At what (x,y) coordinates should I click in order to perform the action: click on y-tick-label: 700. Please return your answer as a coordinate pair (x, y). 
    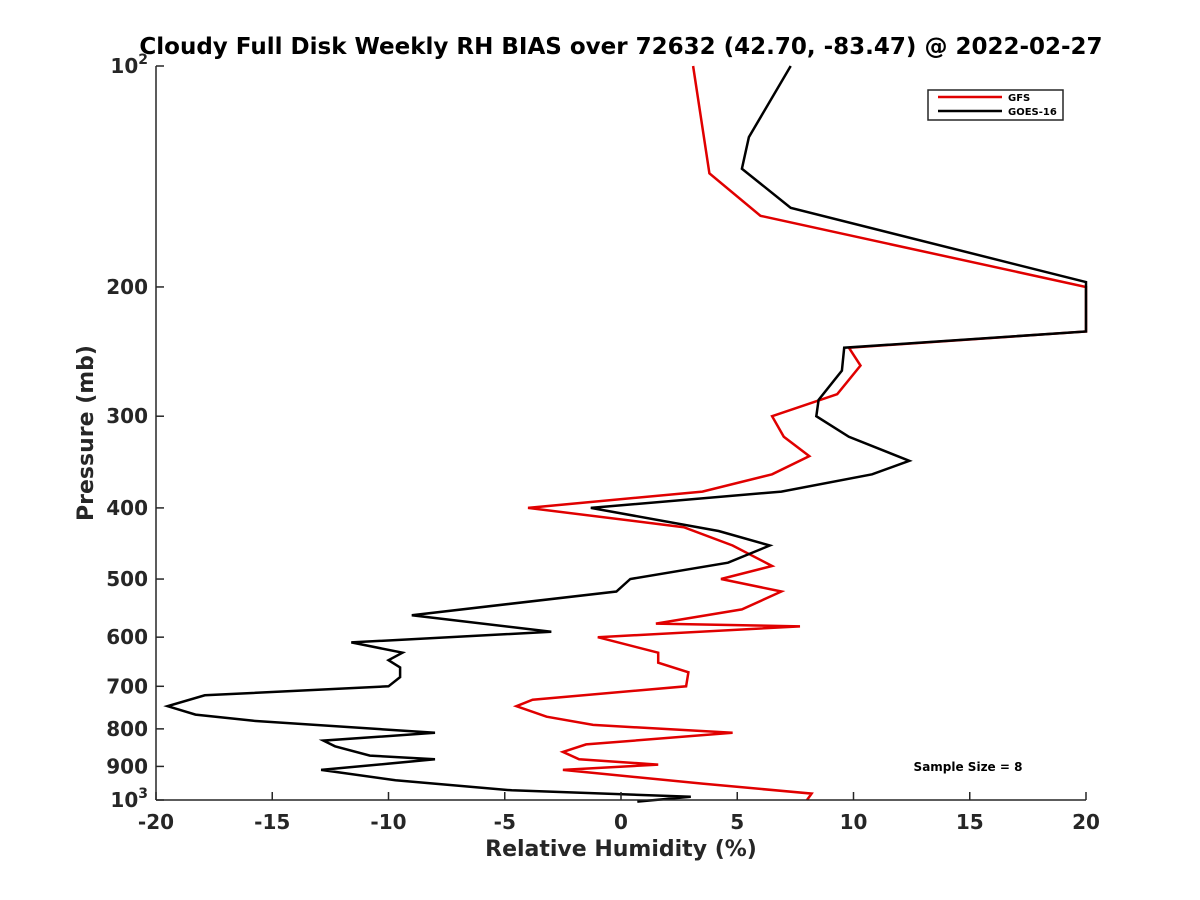
    Looking at the image, I should click on (127, 686).